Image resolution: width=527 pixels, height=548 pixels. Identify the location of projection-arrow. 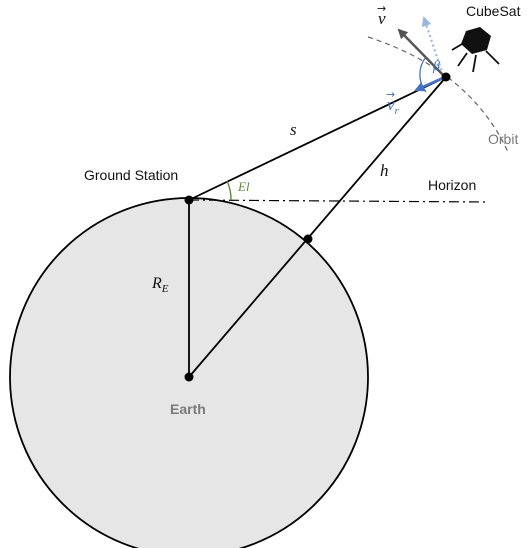
(433, 46).